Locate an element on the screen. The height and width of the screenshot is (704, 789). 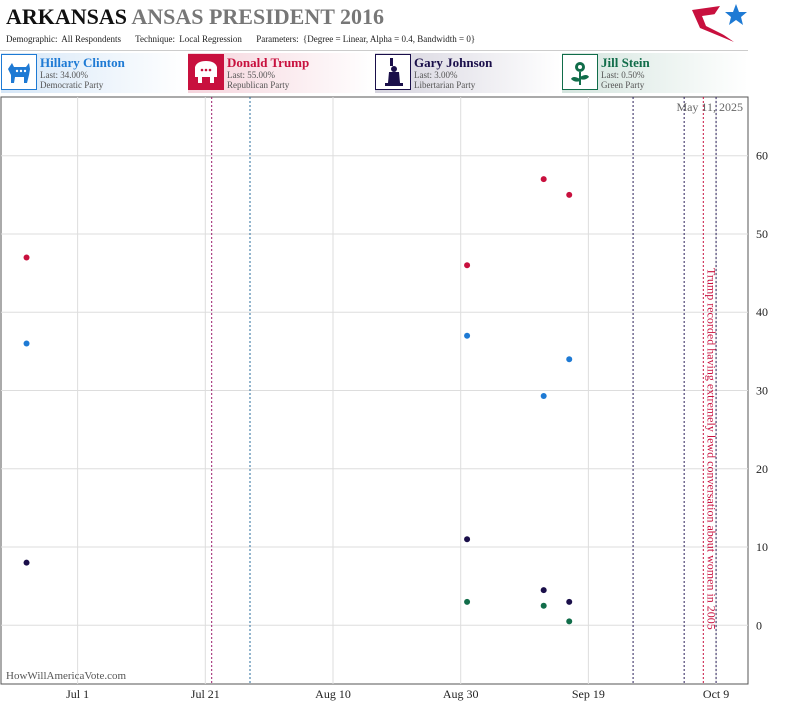
statue-of-liberty-icon is located at coordinates (393, 72).